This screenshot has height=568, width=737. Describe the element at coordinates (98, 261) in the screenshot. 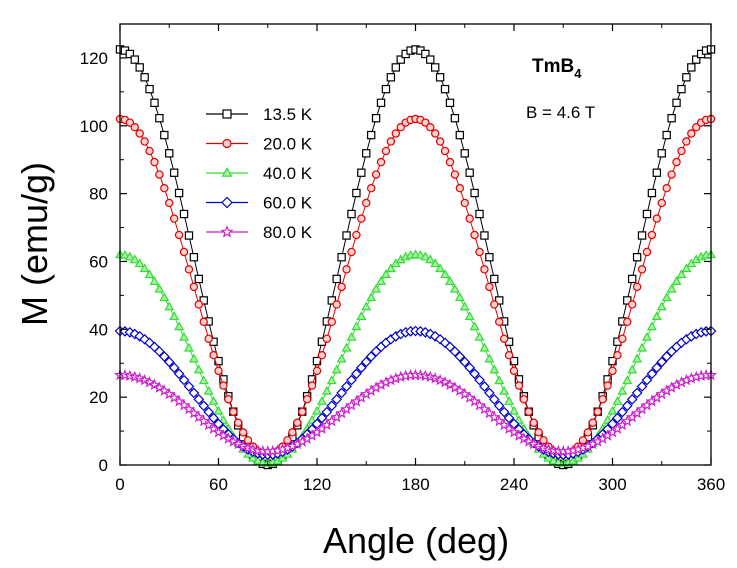

I see `y-tick-label: 60` at that location.